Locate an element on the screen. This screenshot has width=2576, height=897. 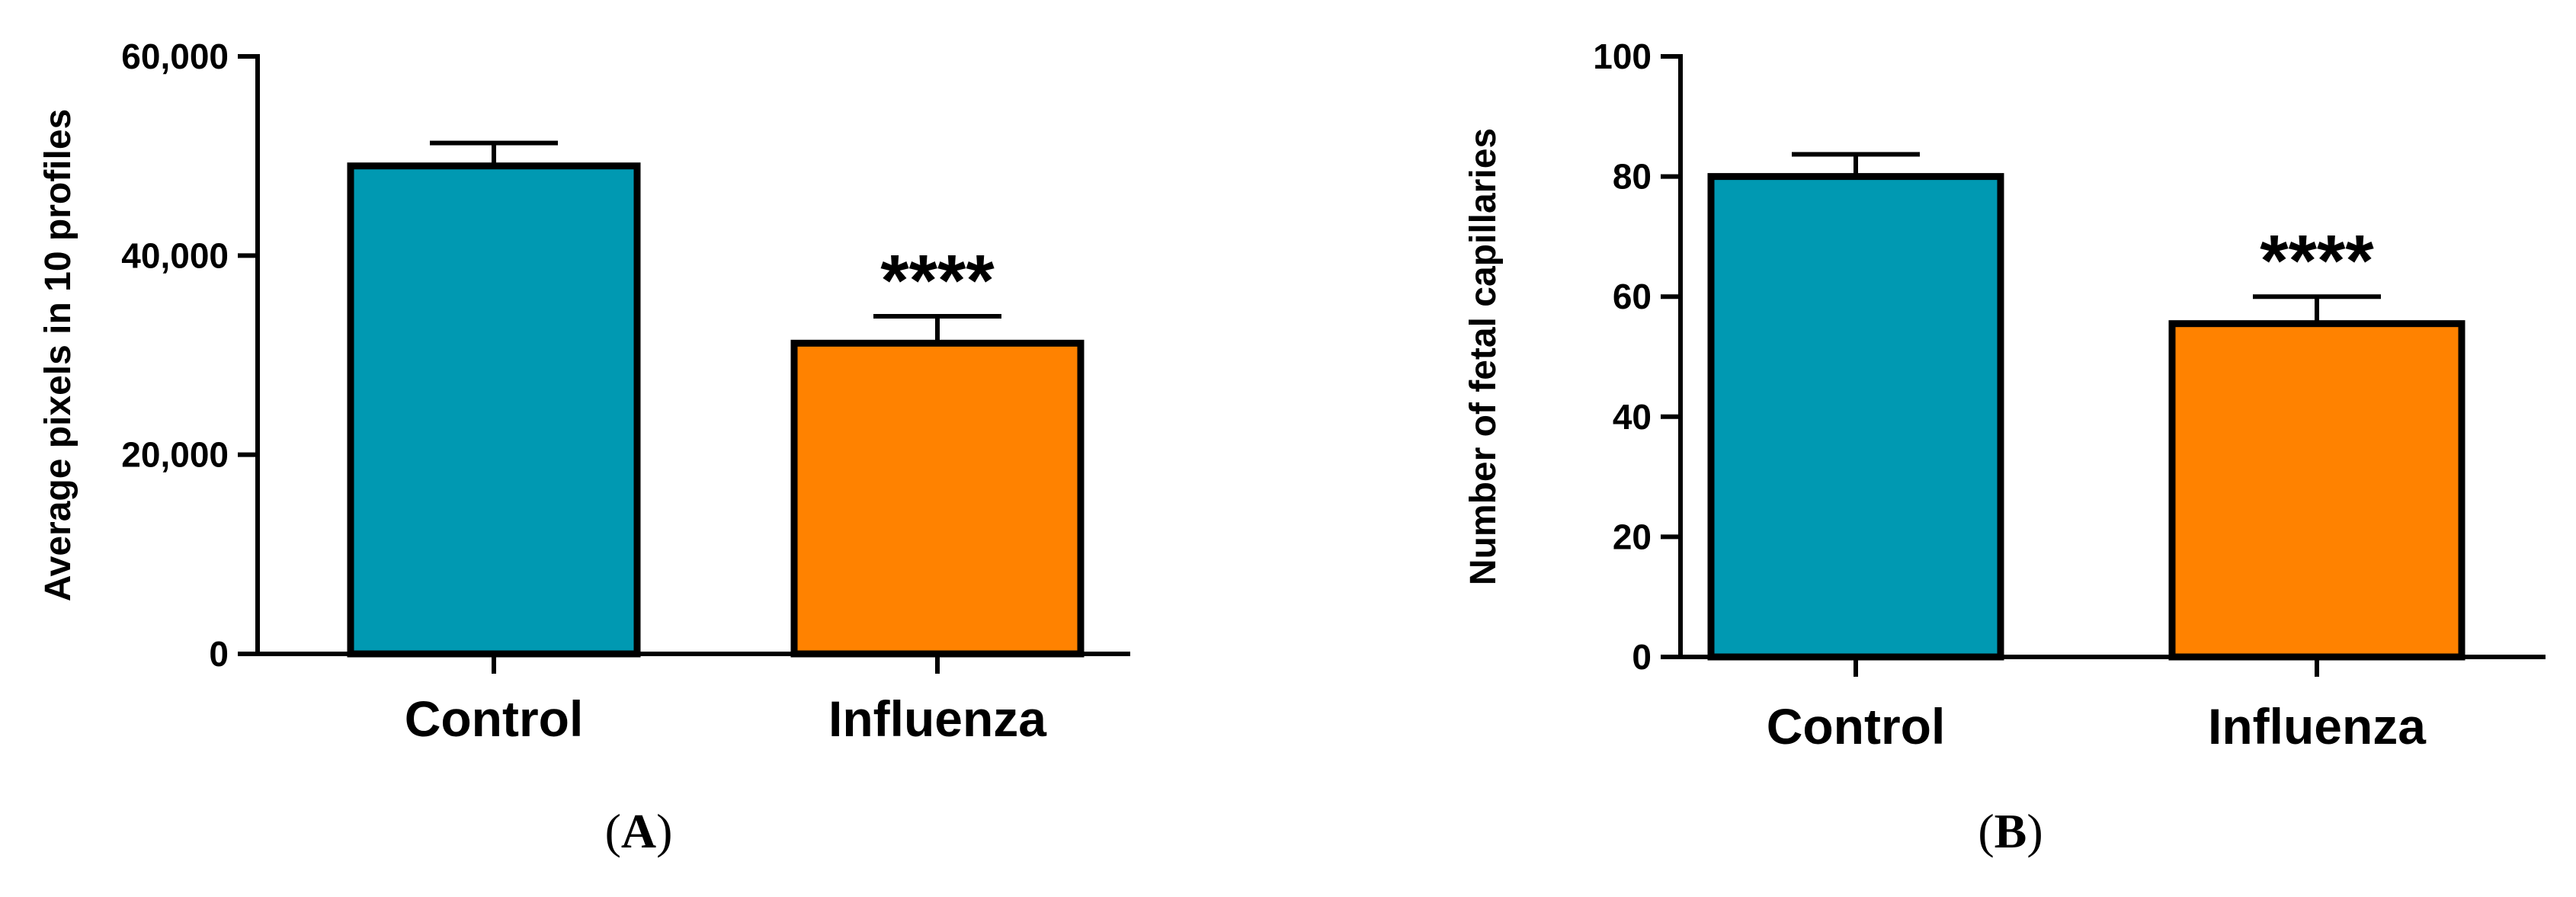
y-tick-label: 40 is located at coordinates (1632, 417).